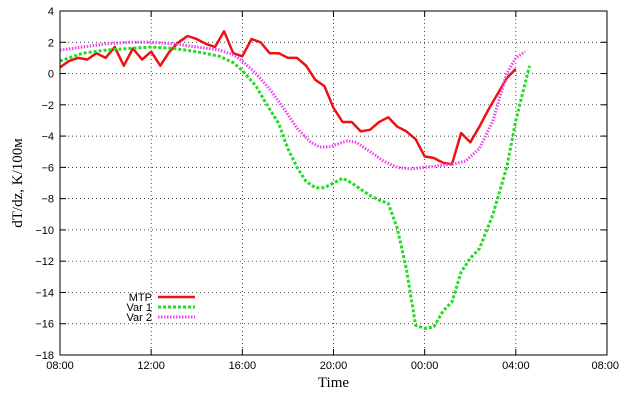  I want to click on x-axis-title: Time, so click(333, 383).